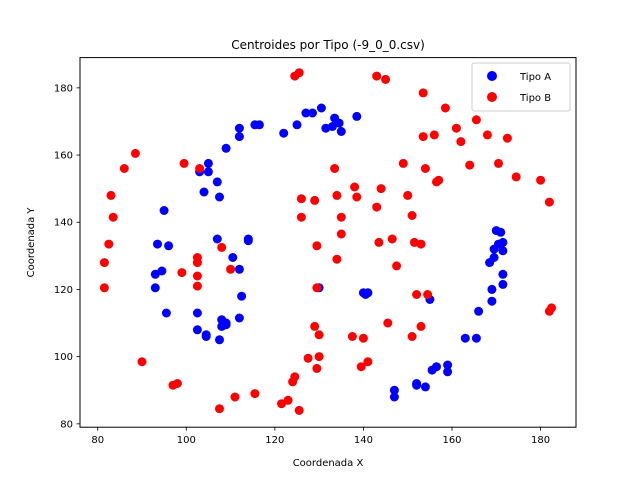 This screenshot has height=480, width=640. Describe the element at coordinates (186, 440) in the screenshot. I see `x-tick-label-100: 100` at that location.